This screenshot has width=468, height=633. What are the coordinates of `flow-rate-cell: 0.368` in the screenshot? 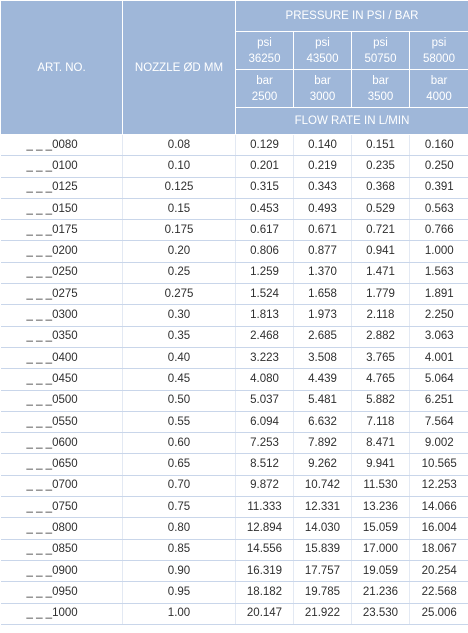 It's located at (380, 188).